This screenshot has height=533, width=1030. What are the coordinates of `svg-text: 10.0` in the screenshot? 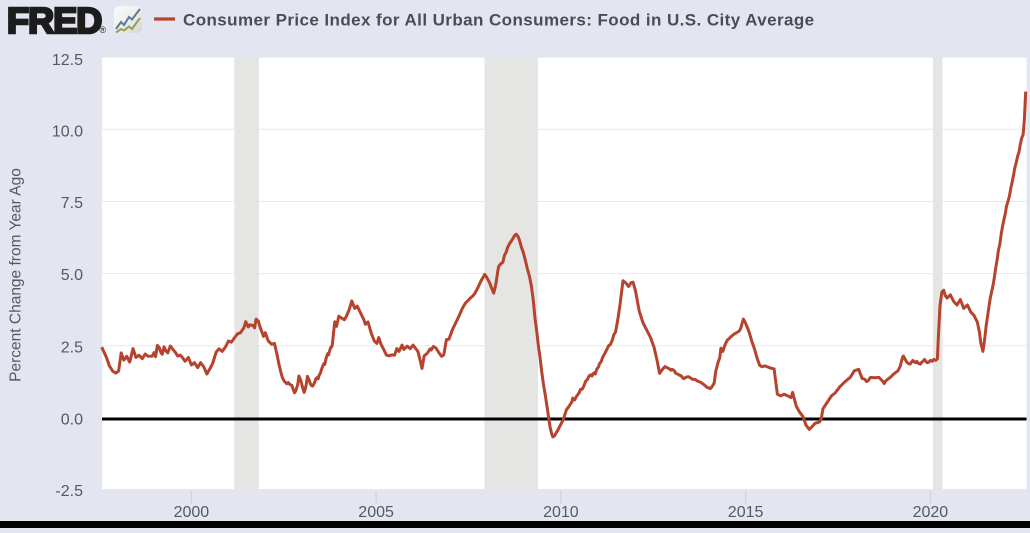 It's located at (67, 131).